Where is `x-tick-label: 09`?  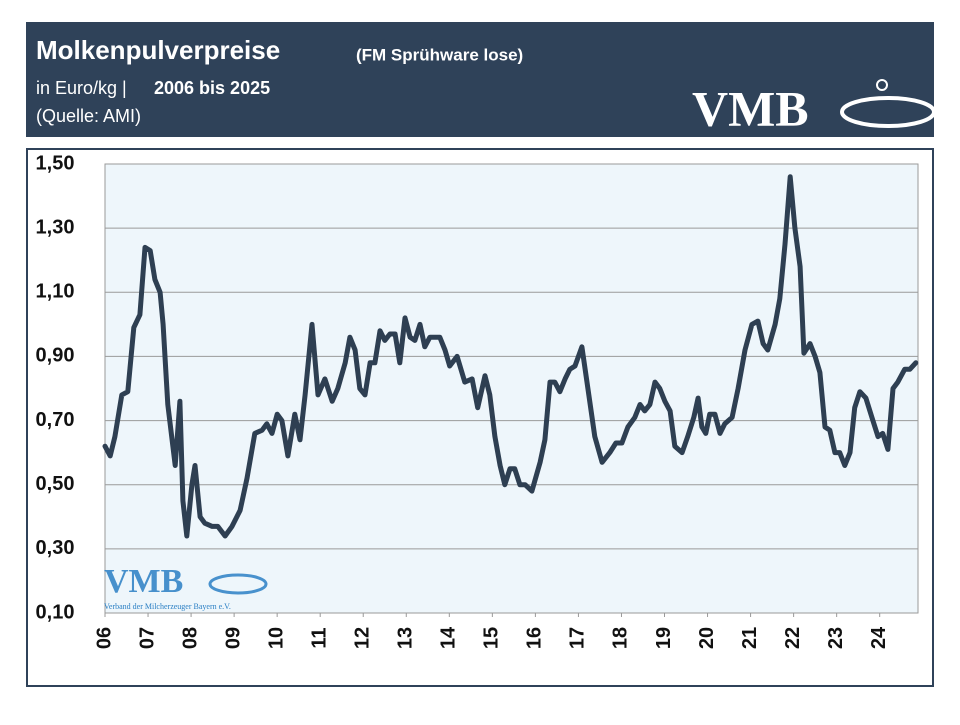 x-tick-label: 09 is located at coordinates (233, 638).